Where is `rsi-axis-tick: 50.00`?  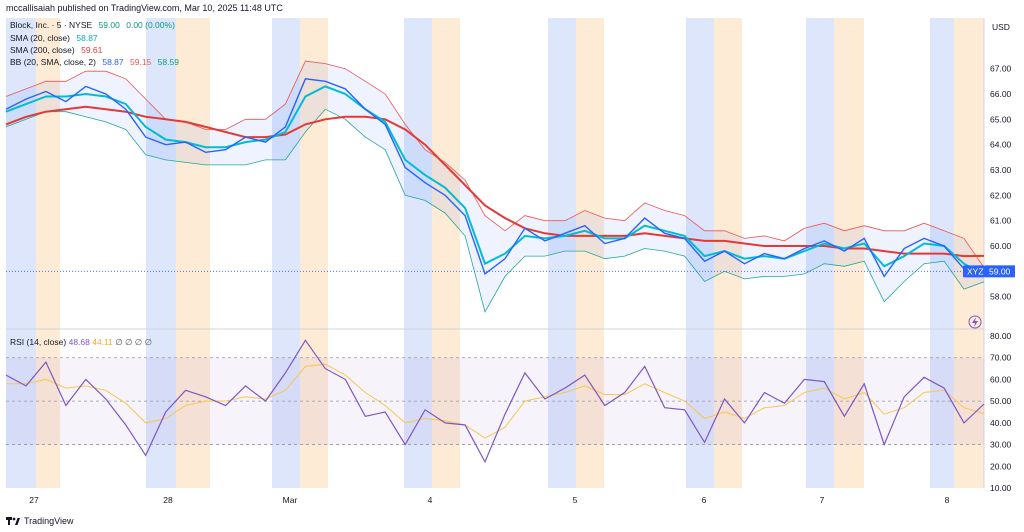 rsi-axis-tick: 50.00 is located at coordinates (1001, 401).